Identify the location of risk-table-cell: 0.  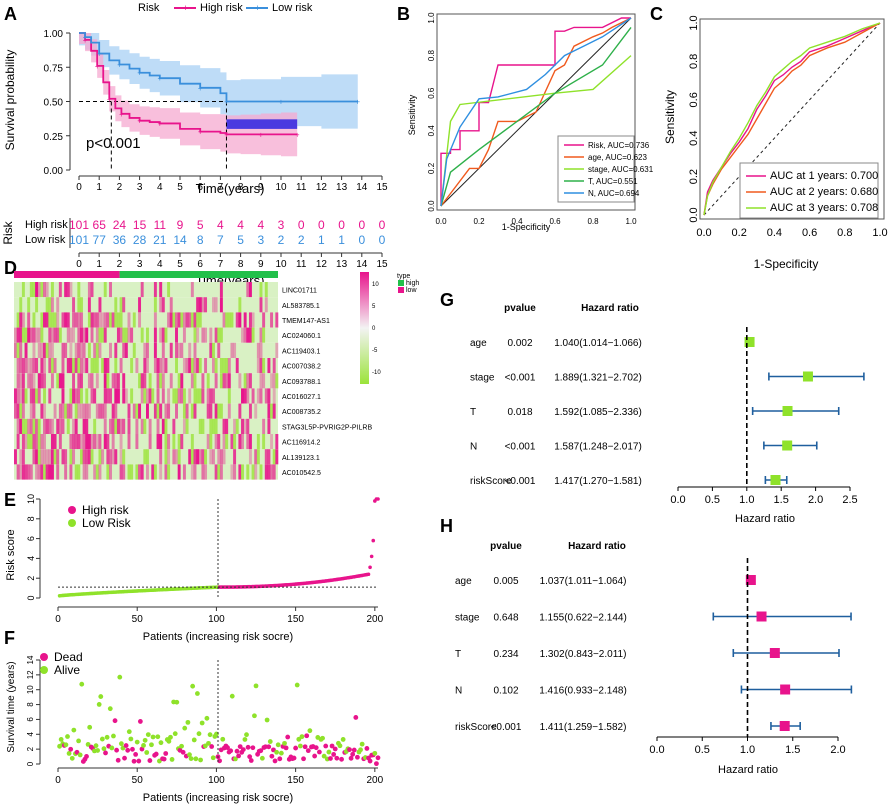
(321, 225).